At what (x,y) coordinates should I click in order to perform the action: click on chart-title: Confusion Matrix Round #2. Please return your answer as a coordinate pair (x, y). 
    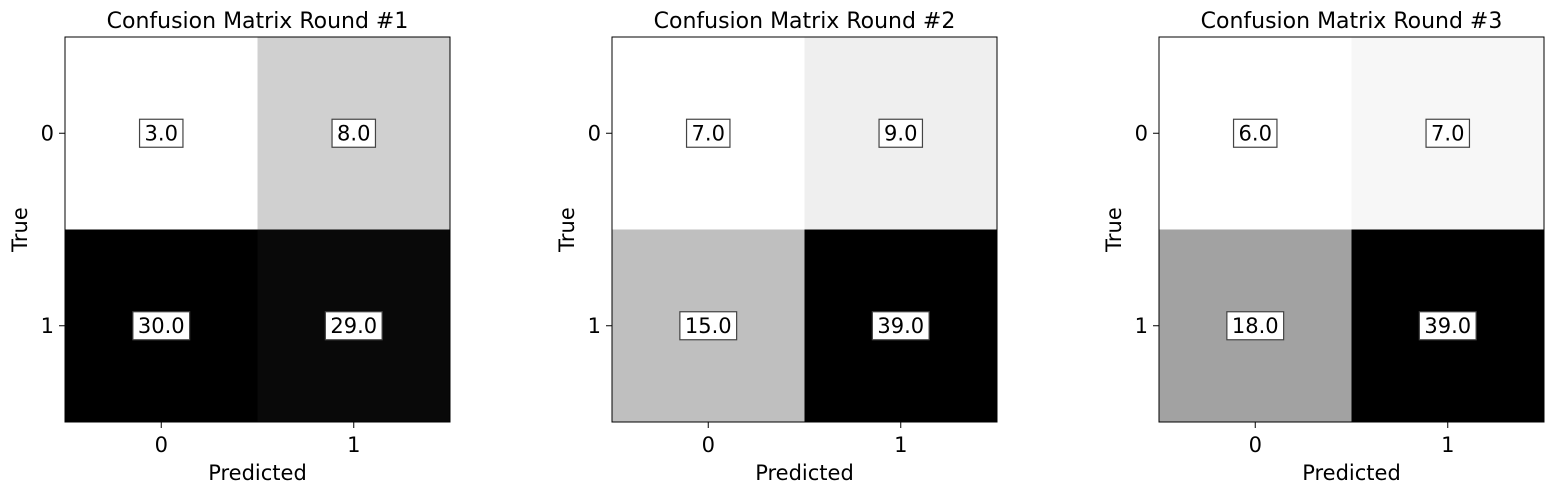
    Looking at the image, I should click on (805, 21).